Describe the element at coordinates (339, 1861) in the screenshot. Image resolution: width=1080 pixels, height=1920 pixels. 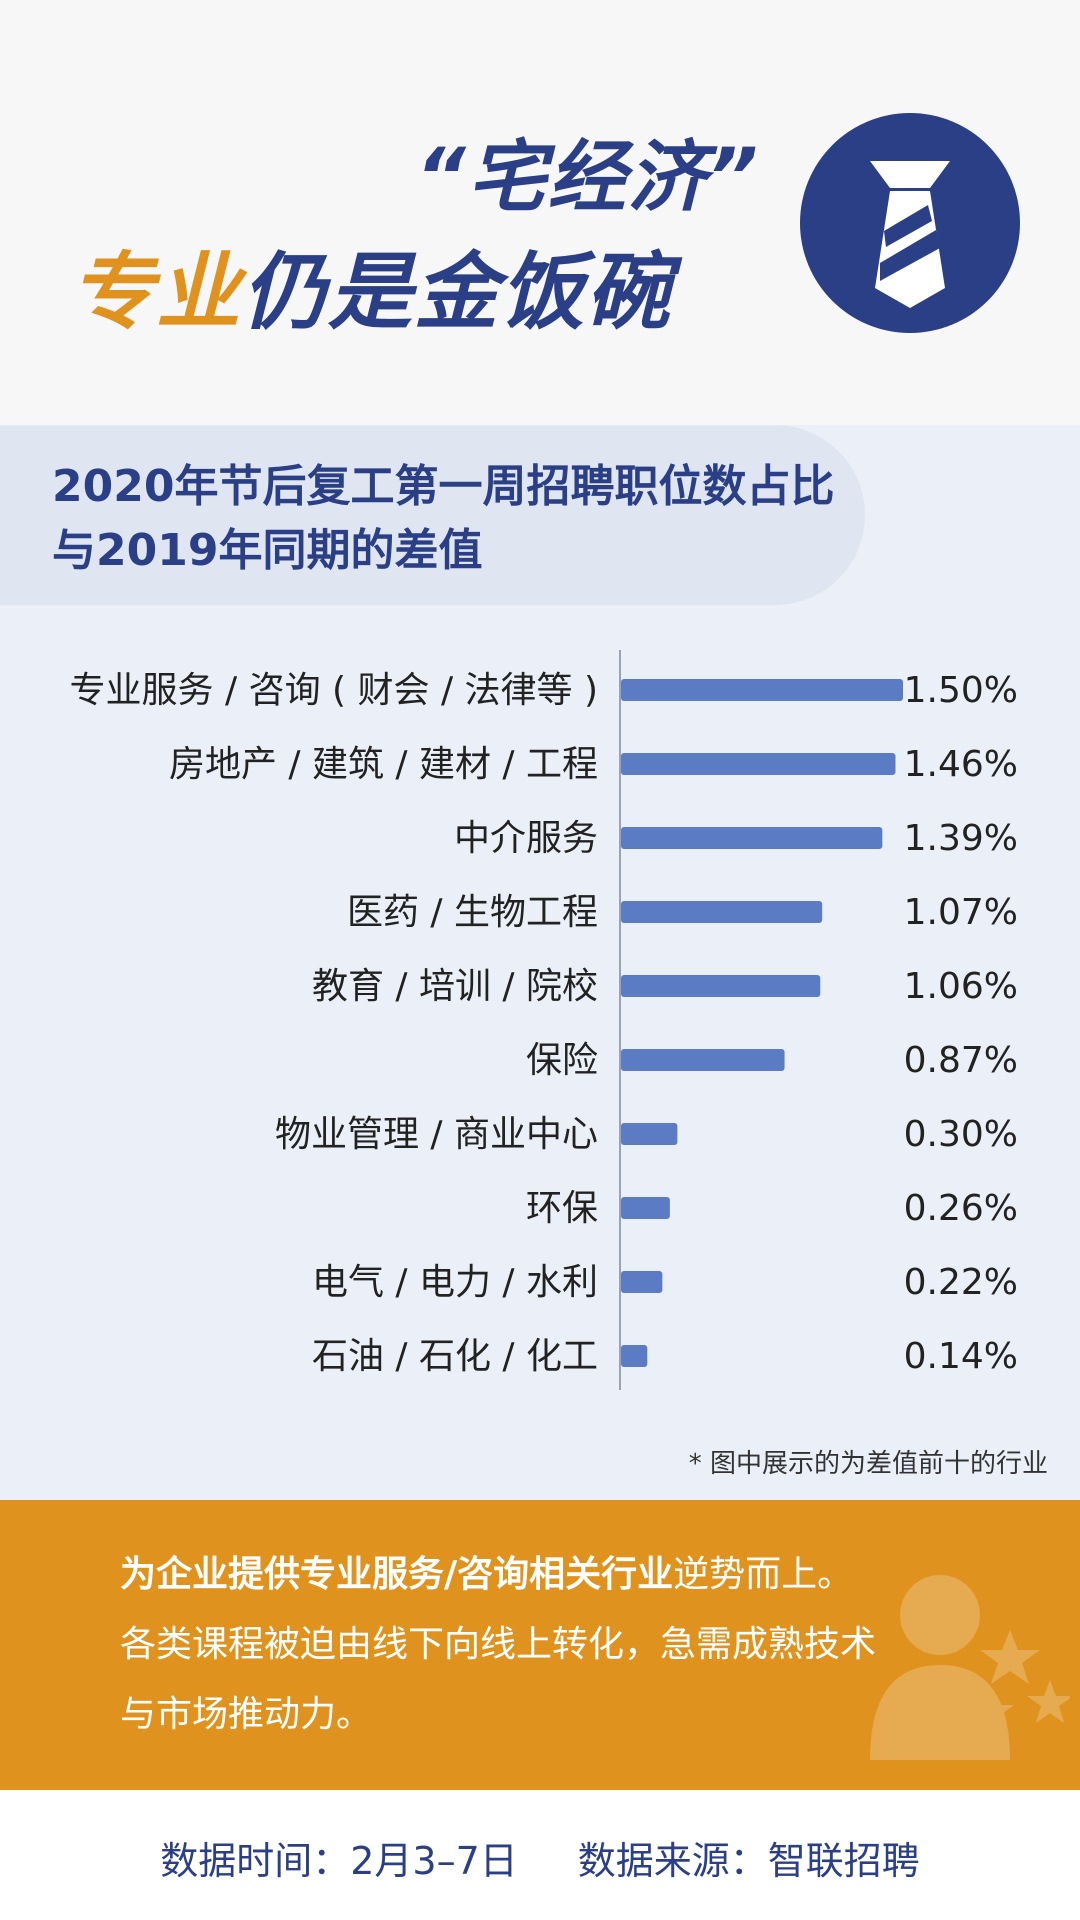
I see `data-time: 数据时间：2月3–7日` at that location.